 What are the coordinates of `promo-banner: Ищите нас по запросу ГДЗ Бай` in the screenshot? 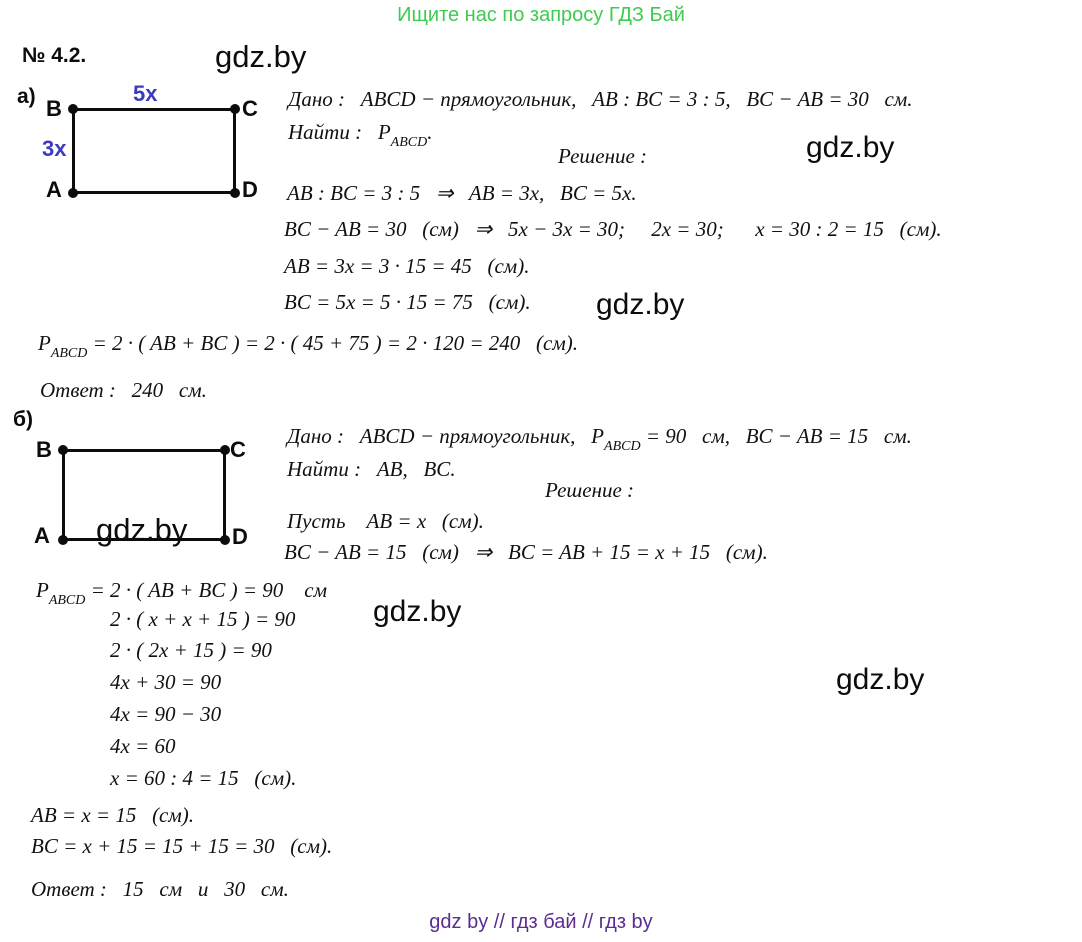 It's located at (541, 15).